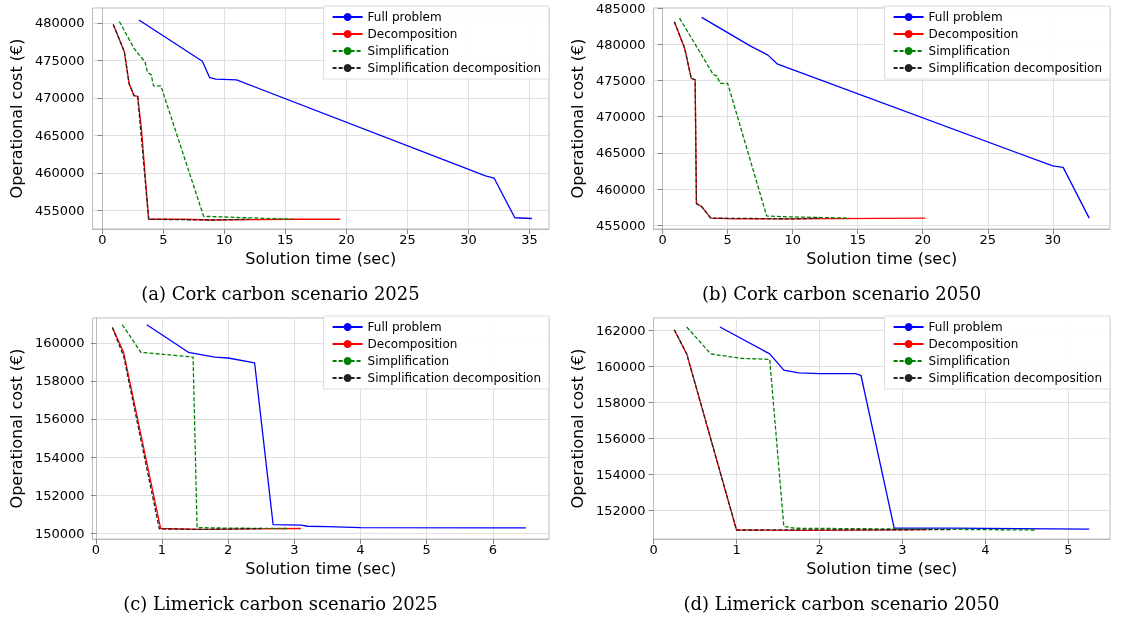 Image resolution: width=1122 pixels, height=619 pixels. I want to click on y-tick-label: 485000, so click(620, 8).